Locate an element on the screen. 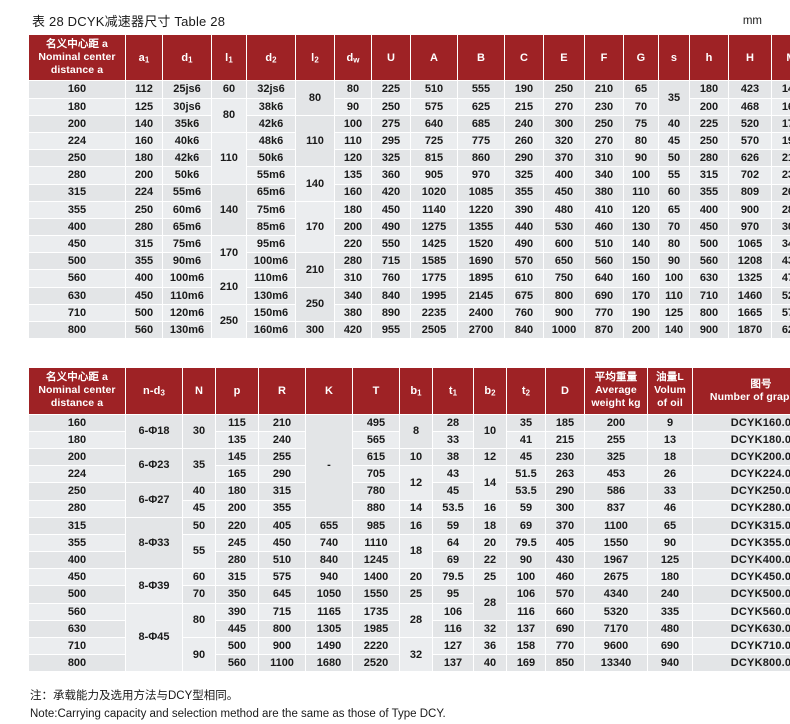 Image resolution: width=790 pixels, height=724 pixels. cell-d1: 50k6 is located at coordinates (187, 175).